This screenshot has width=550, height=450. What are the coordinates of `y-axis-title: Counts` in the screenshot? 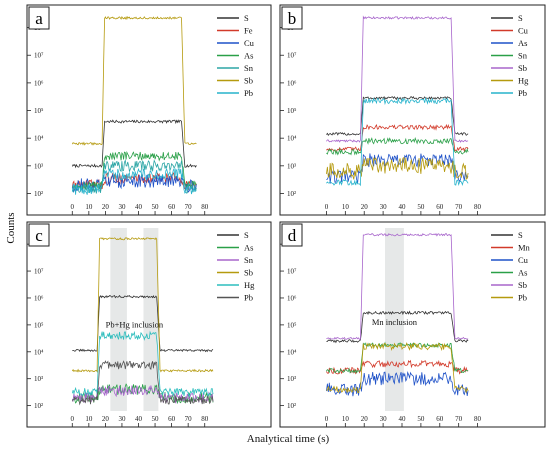 It's located at (11, 227).